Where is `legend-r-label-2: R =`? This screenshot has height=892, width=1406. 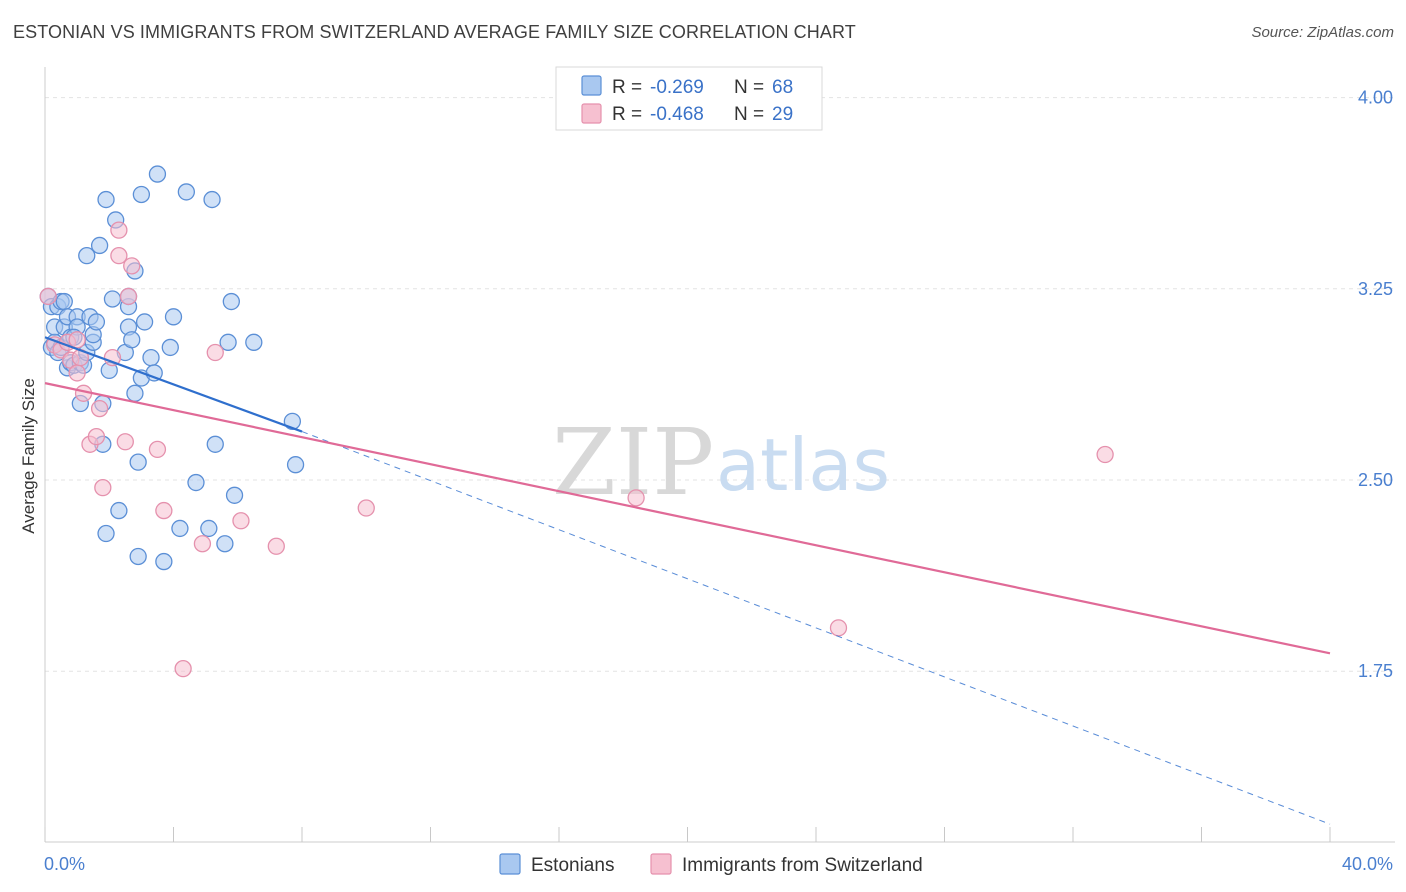
legend-r-label-2: R = is located at coordinates (627, 114).